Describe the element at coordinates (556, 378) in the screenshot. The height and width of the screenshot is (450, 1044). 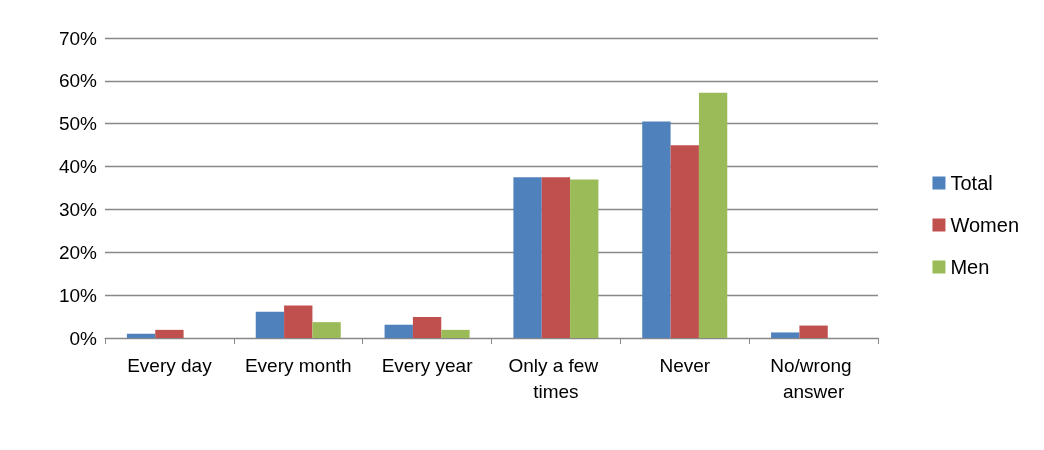
I see `x-tick-label: Only a few times` at that location.